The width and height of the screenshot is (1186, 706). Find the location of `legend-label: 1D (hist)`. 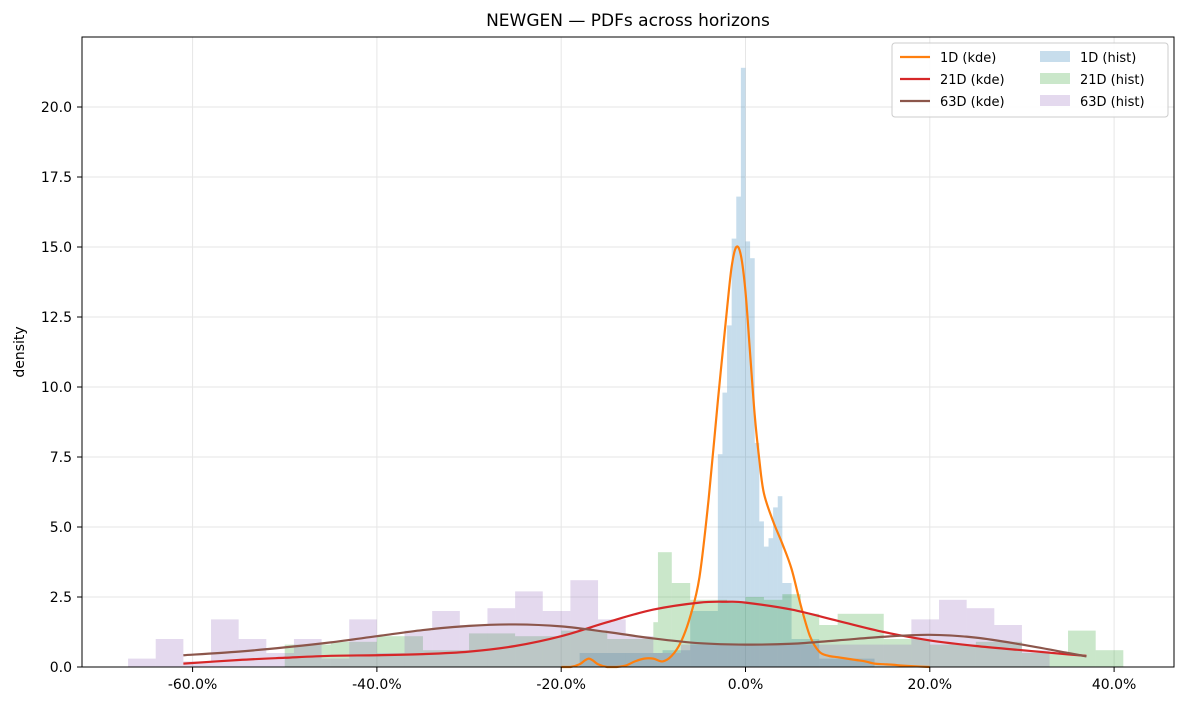

legend-label: 1D (hist) is located at coordinates (1108, 58).